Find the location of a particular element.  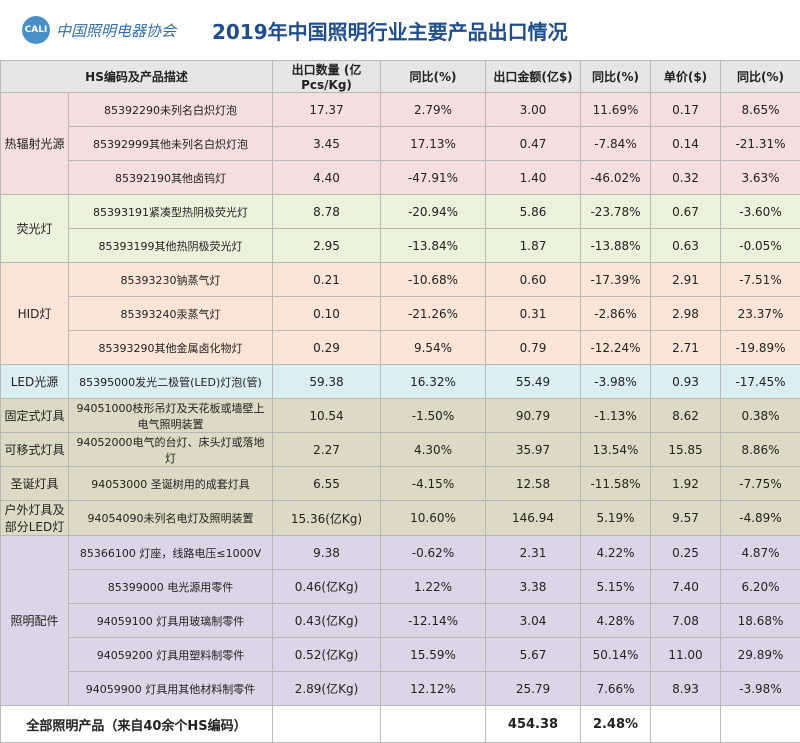

value-cell: 90.79 is located at coordinates (533, 416).